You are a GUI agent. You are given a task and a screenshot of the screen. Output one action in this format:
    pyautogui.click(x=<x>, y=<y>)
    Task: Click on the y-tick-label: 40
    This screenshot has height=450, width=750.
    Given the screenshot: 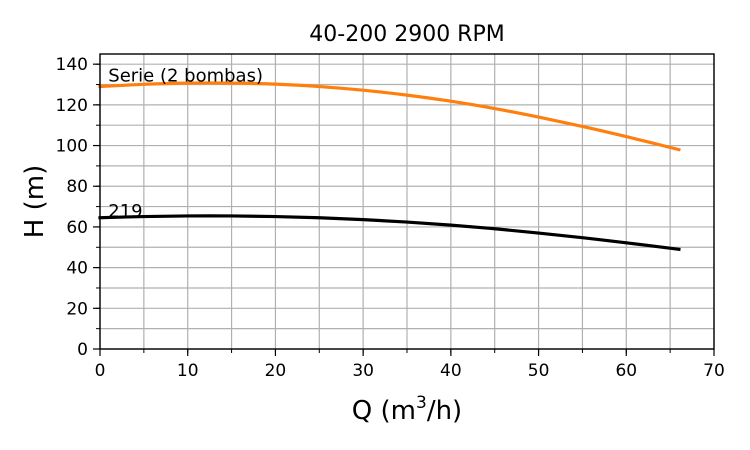 What is the action you would take?
    pyautogui.click(x=77, y=269)
    